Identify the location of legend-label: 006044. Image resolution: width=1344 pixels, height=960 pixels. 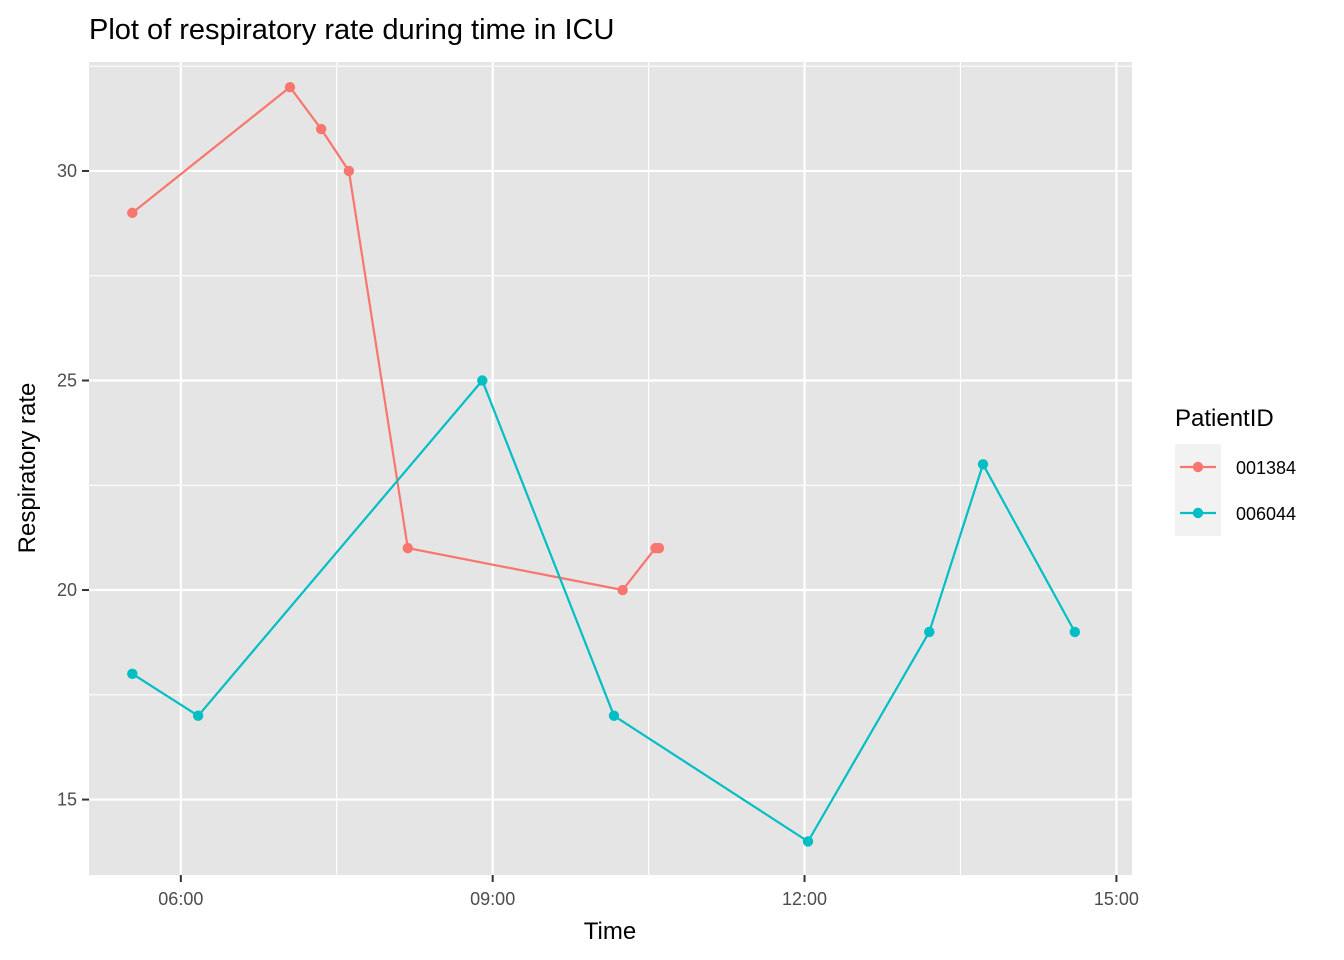
(1266, 514).